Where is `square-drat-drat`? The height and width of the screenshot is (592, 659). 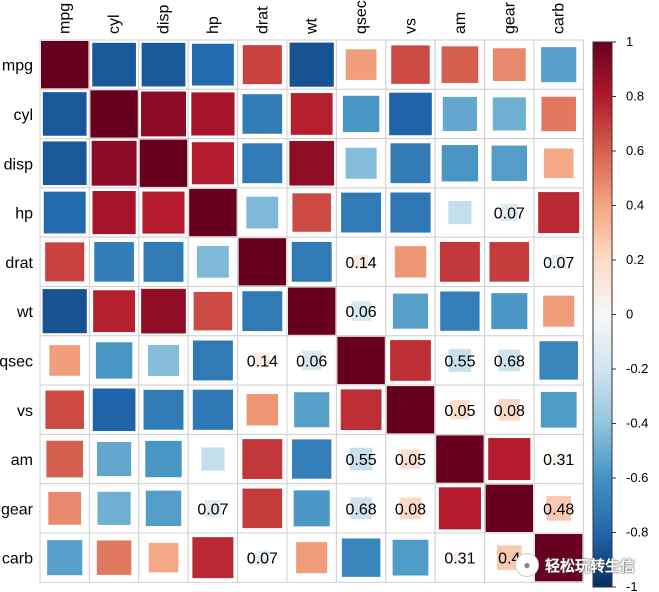 square-drat-drat is located at coordinates (262, 262).